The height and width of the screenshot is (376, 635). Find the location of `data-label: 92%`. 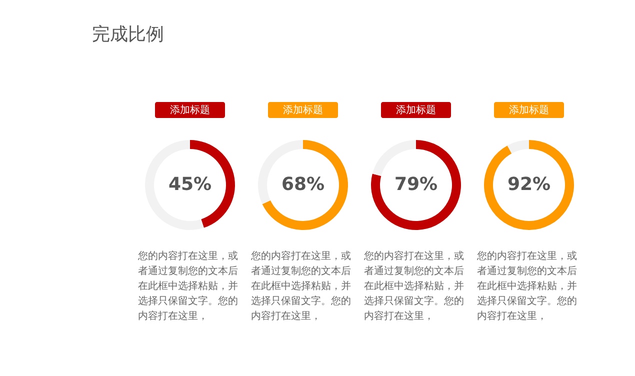

data-label: 92% is located at coordinates (529, 184).